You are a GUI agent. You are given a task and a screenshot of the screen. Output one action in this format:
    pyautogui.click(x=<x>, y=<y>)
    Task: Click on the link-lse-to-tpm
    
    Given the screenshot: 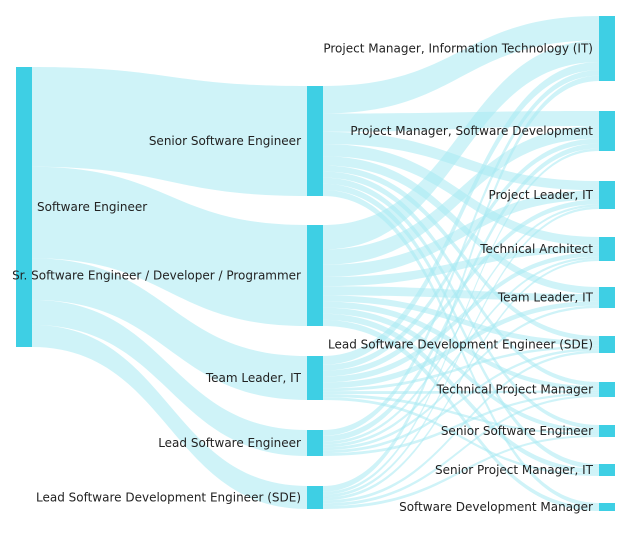 What is the action you would take?
    pyautogui.click(x=461, y=424)
    